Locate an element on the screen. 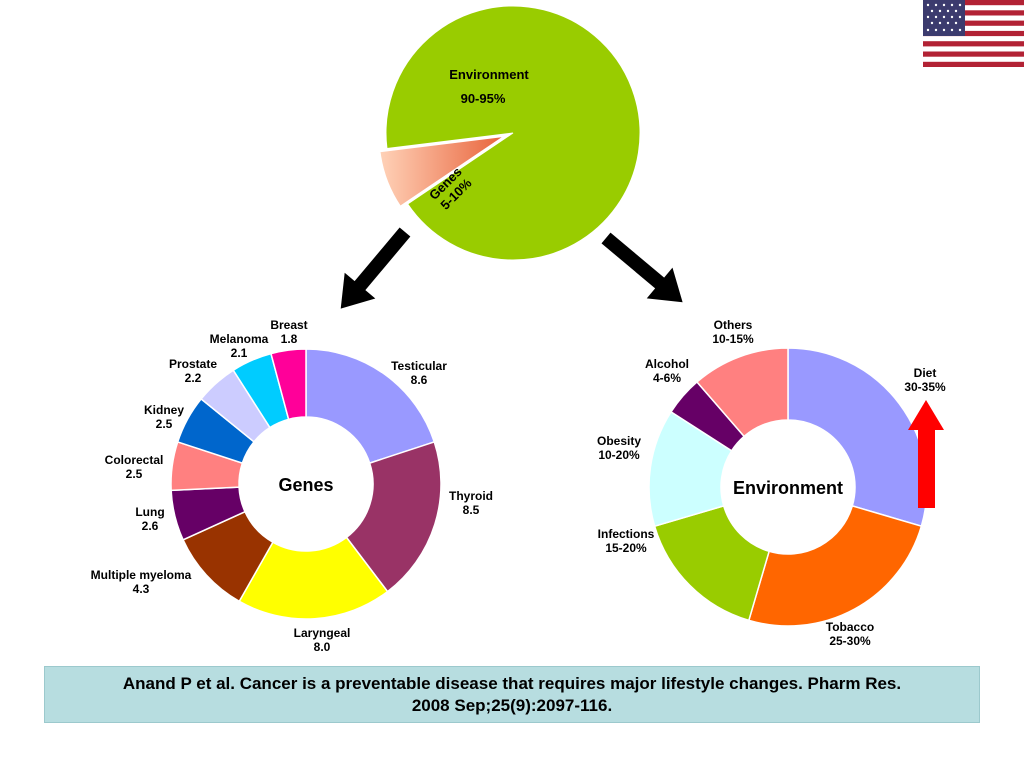 Image resolution: width=1024 pixels, height=768 pixels. value-colorectal: 2.5 is located at coordinates (134, 474).